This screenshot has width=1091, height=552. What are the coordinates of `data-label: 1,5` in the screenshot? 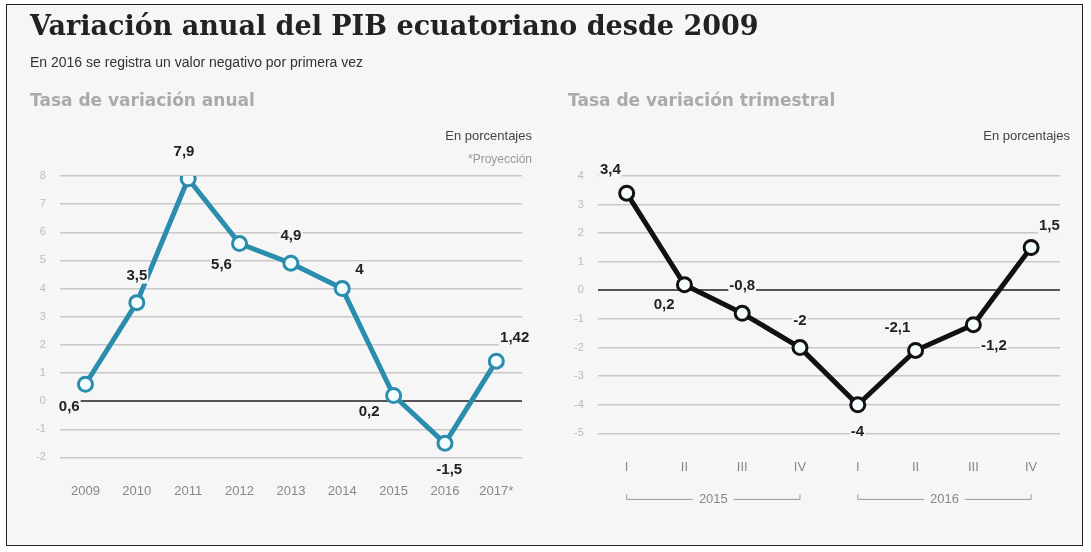 It's located at (1049, 225).